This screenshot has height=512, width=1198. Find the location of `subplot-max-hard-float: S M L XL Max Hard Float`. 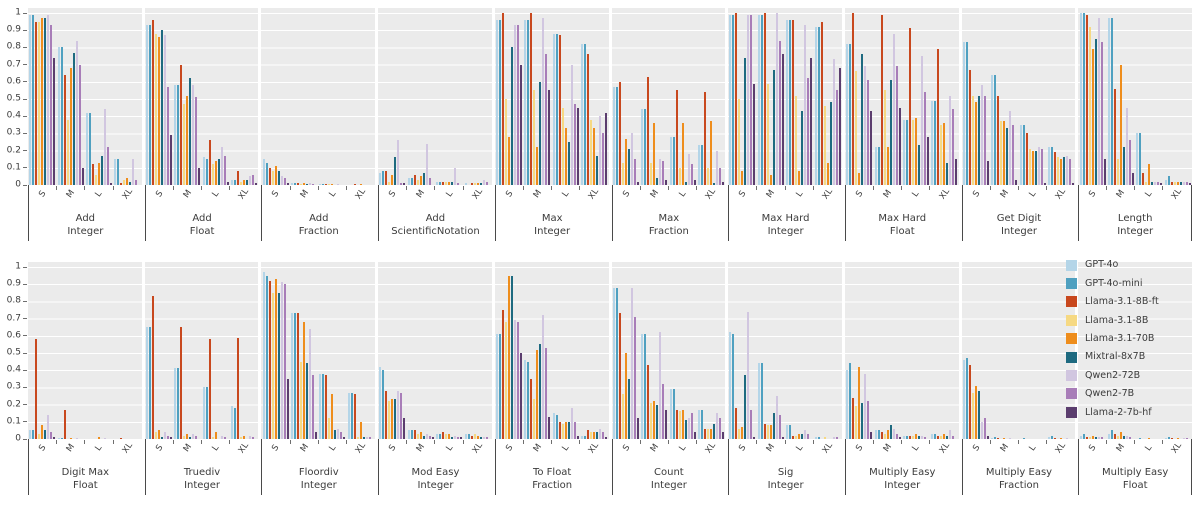

subplot-max-hard-float: S M L XL Max Hard Float is located at coordinates (901, 124).